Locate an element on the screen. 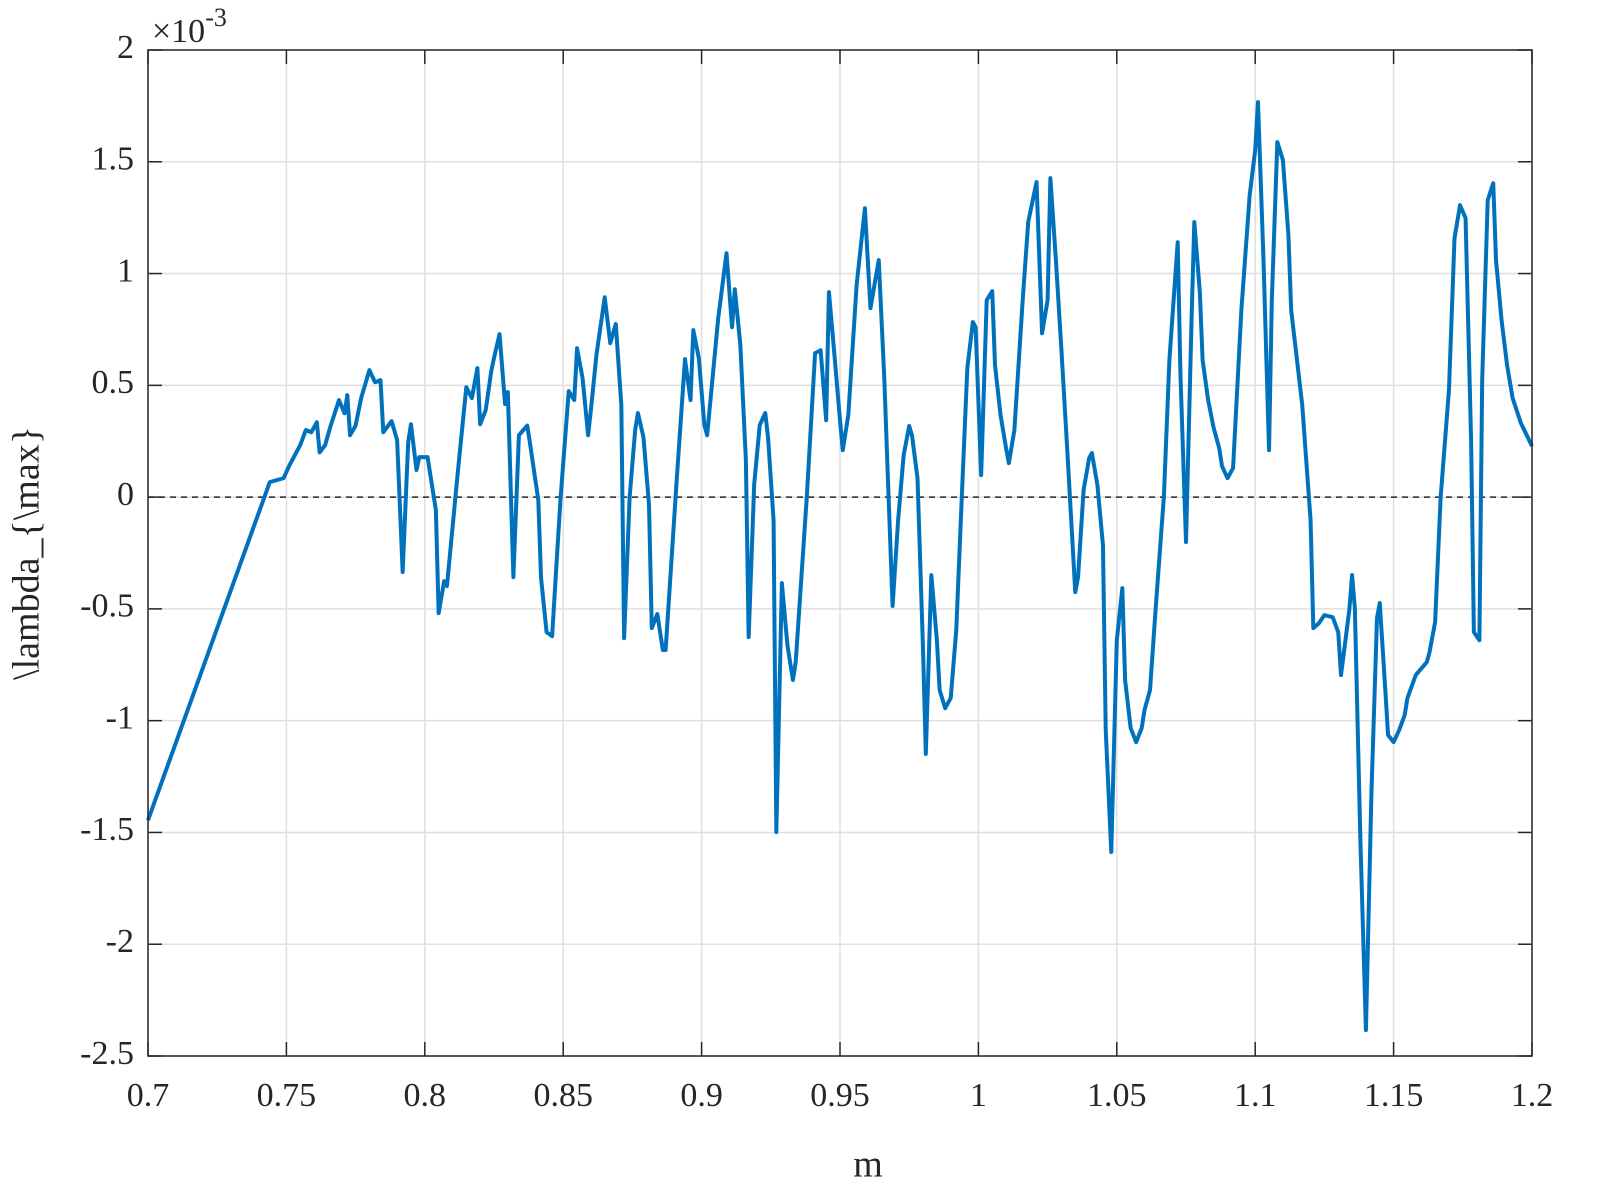 The width and height of the screenshot is (1600, 1200). y-multiplier: ×10⁻³ is located at coordinates (189, 26).